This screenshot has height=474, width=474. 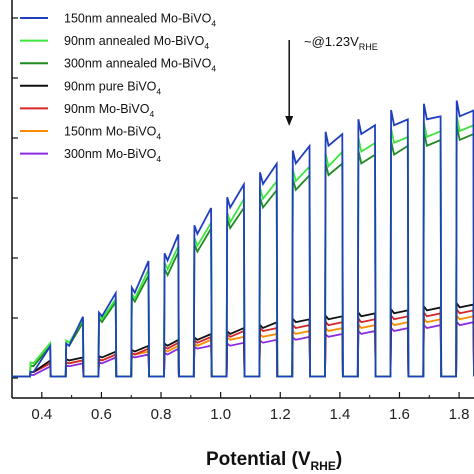 I want to click on x-tick-label: 1.6, so click(x=399, y=414).